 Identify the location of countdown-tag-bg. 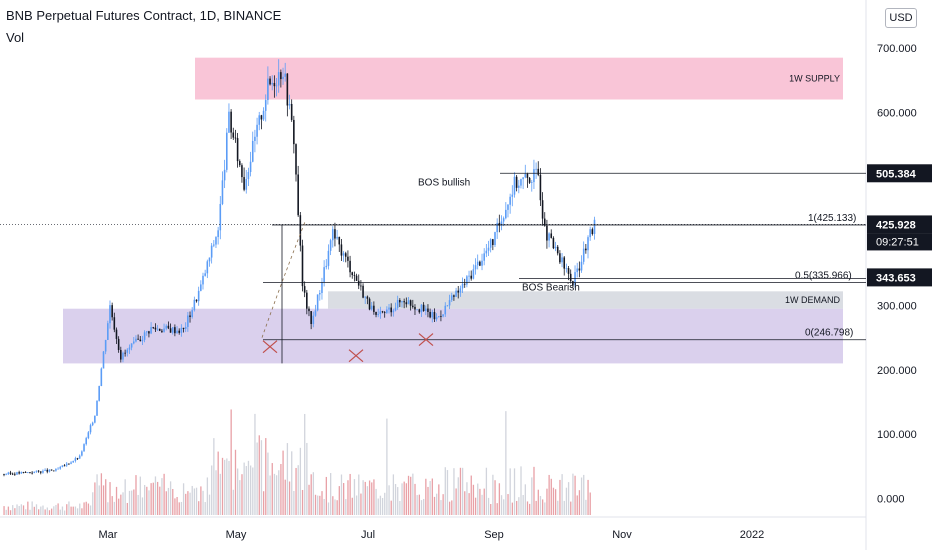
(899, 242).